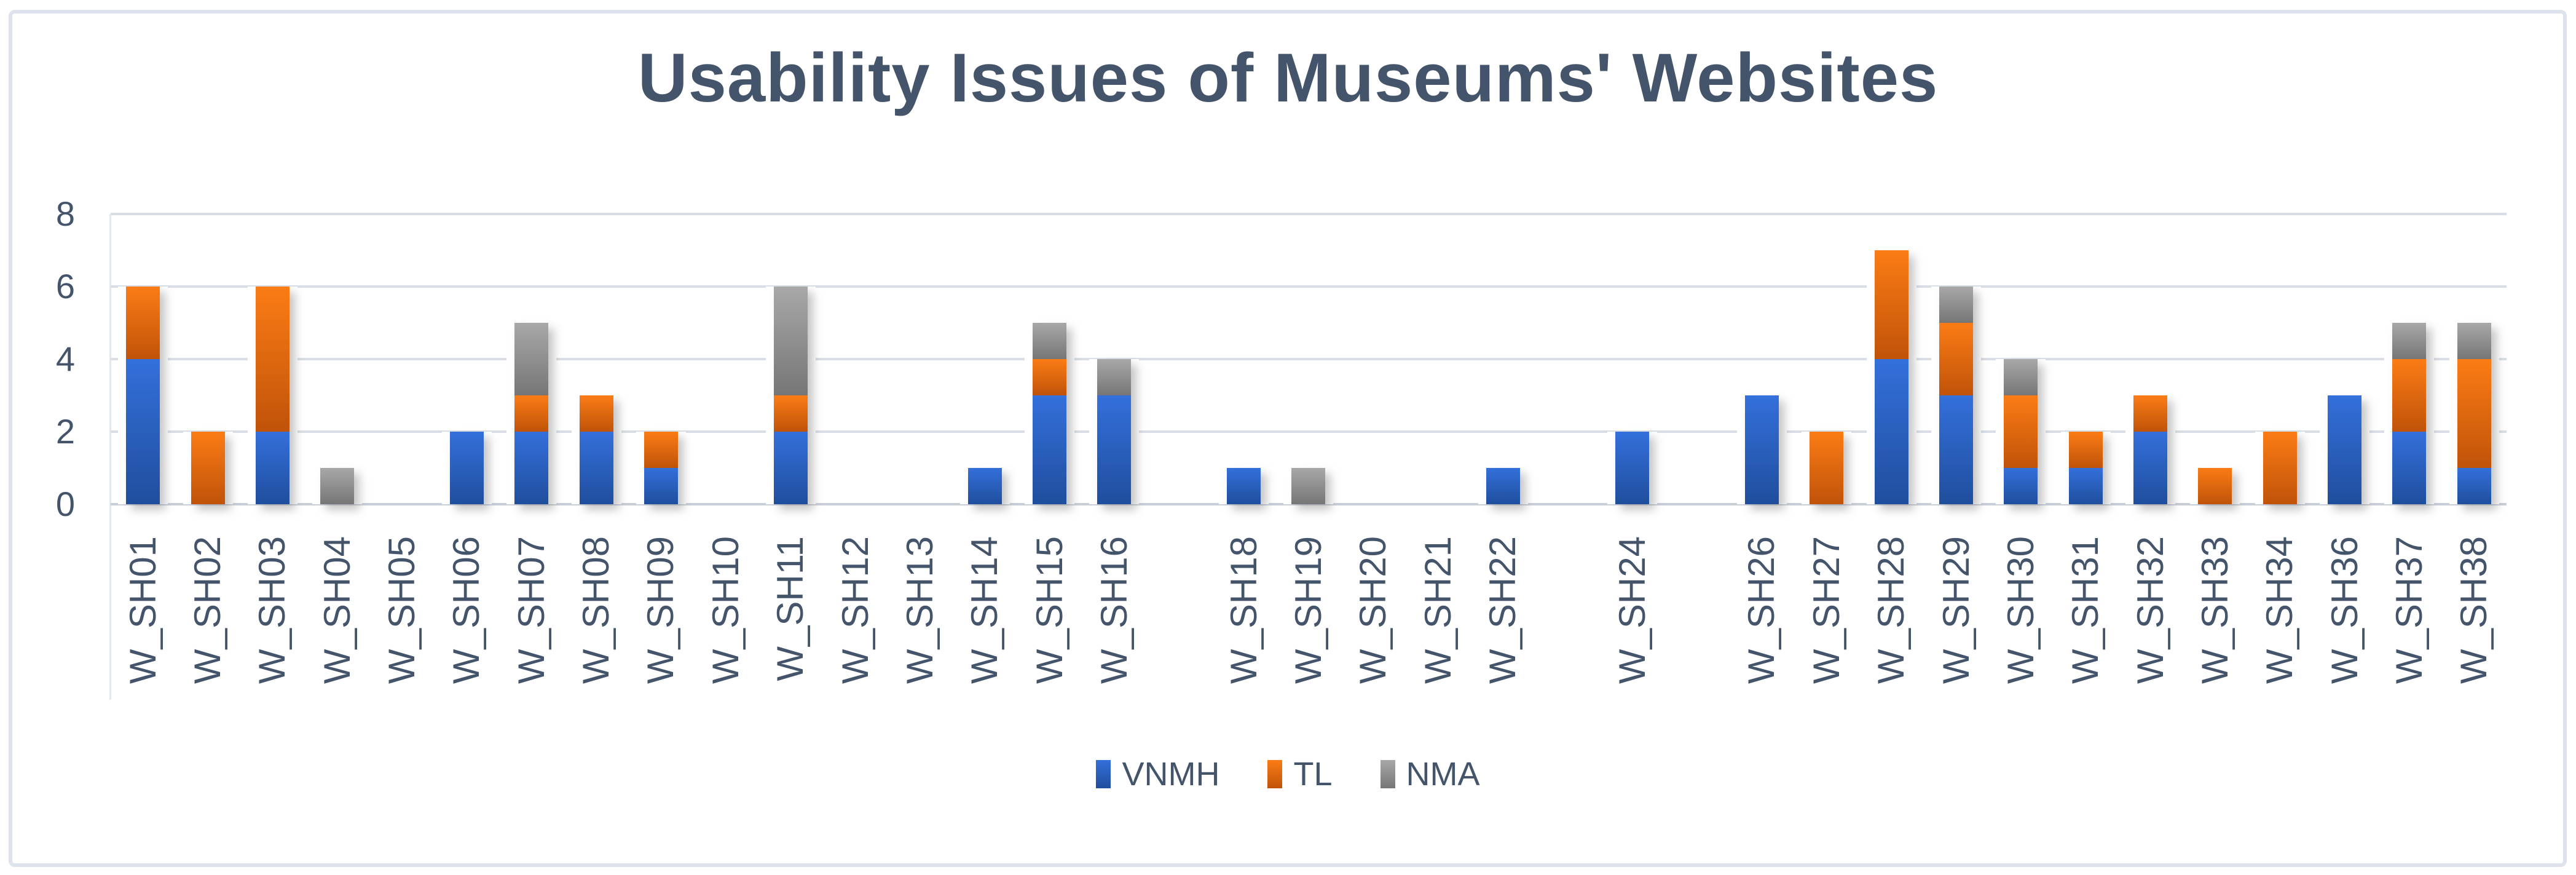 Image resolution: width=2576 pixels, height=875 pixels. I want to click on bar-stack-W_SH07, so click(532, 413).